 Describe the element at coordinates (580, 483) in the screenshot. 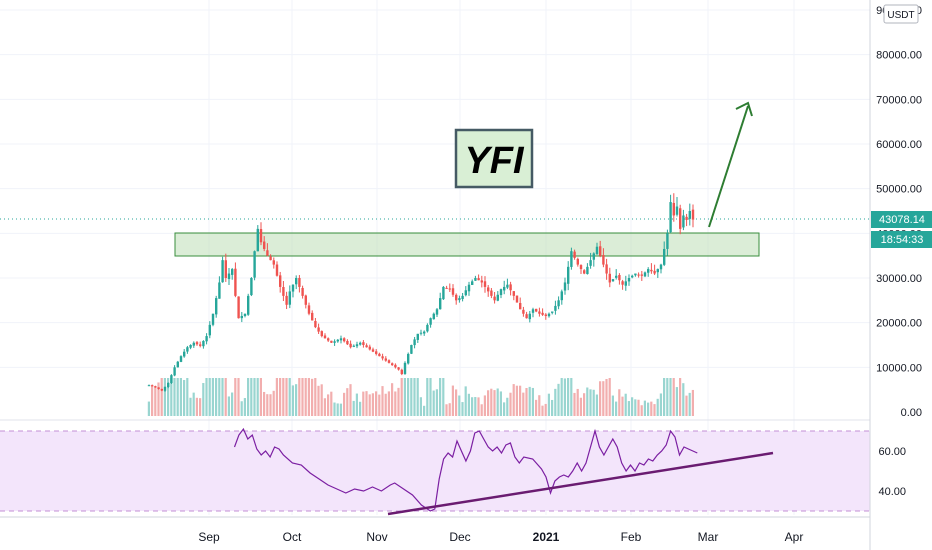

I see `rsi-trendline` at that location.